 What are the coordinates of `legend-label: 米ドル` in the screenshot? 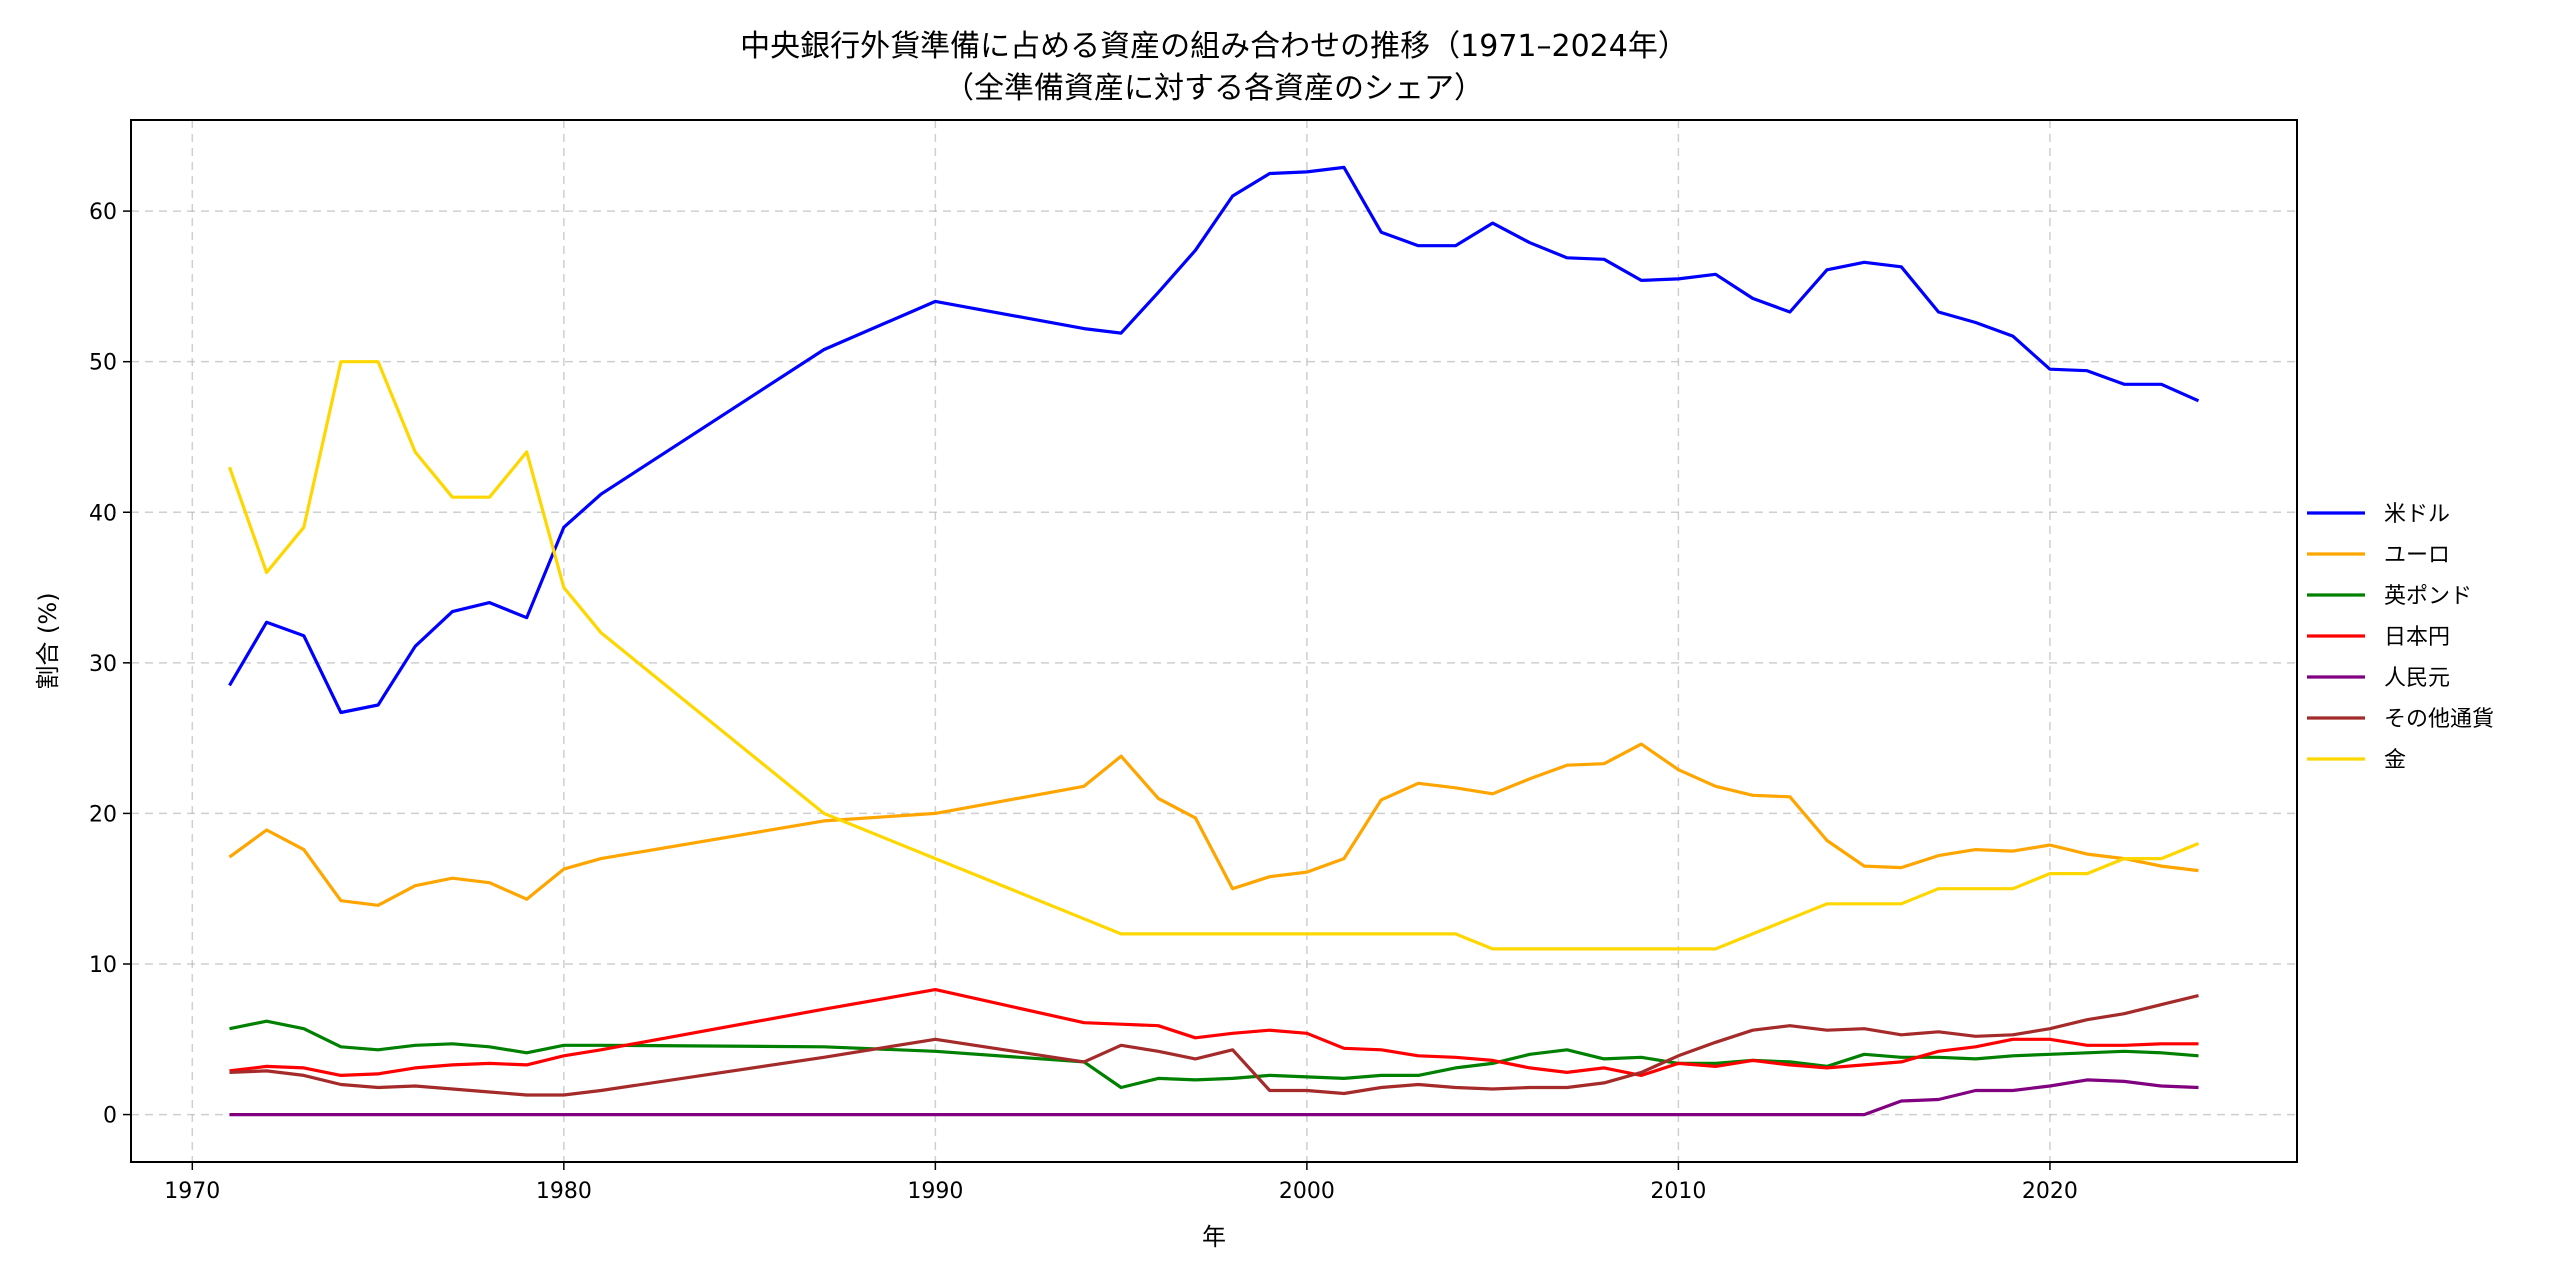 It's located at (2417, 514).